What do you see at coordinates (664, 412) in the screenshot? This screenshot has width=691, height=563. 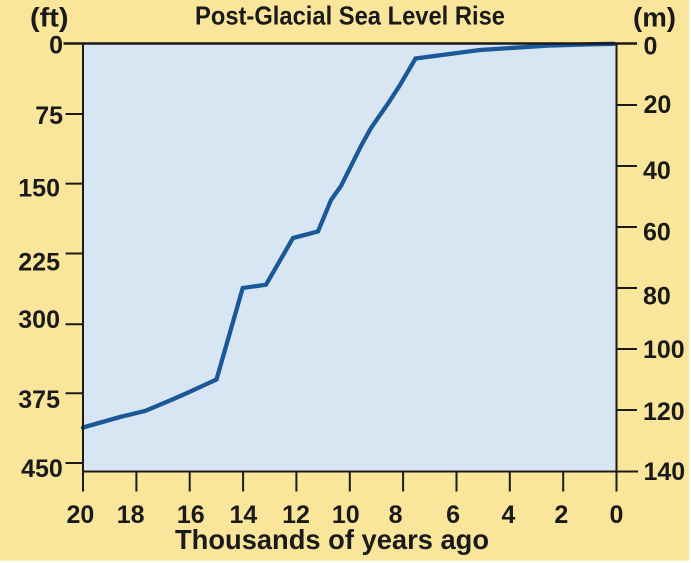 I see `svg-text: 120` at bounding box center [664, 412].